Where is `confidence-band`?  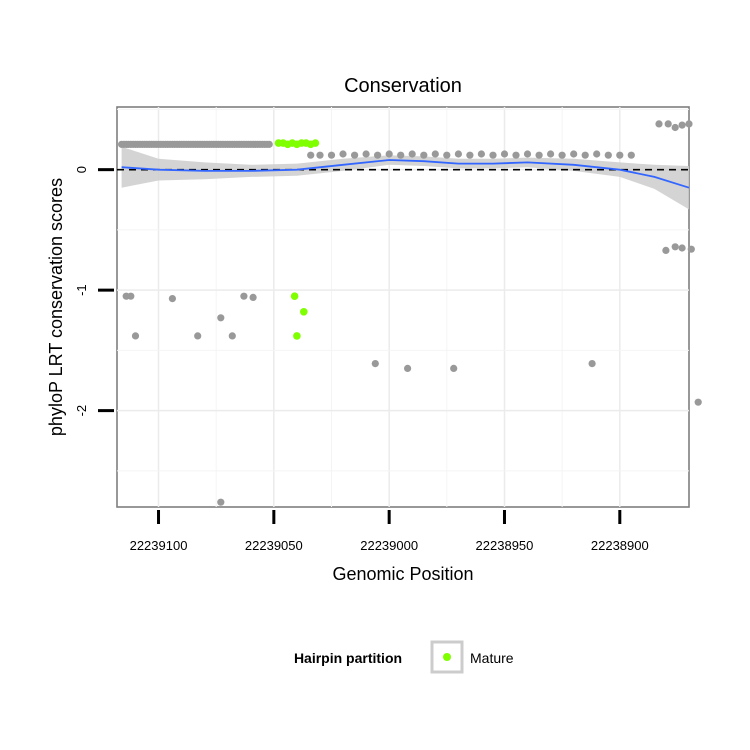 confidence-band is located at coordinates (405, 178).